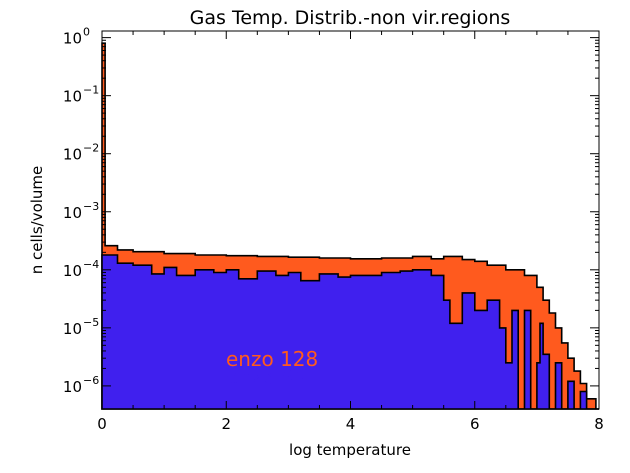 This screenshot has width=630, height=473. Describe the element at coordinates (266, 377) in the screenshot. I see `legend-enzo-64: enzo 64` at that location.